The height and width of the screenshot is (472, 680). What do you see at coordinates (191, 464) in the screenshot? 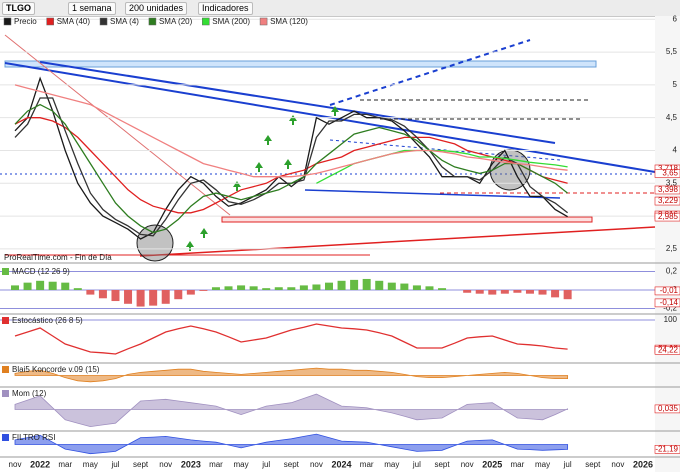
I see `x-tick-label: 2023` at bounding box center [191, 464].